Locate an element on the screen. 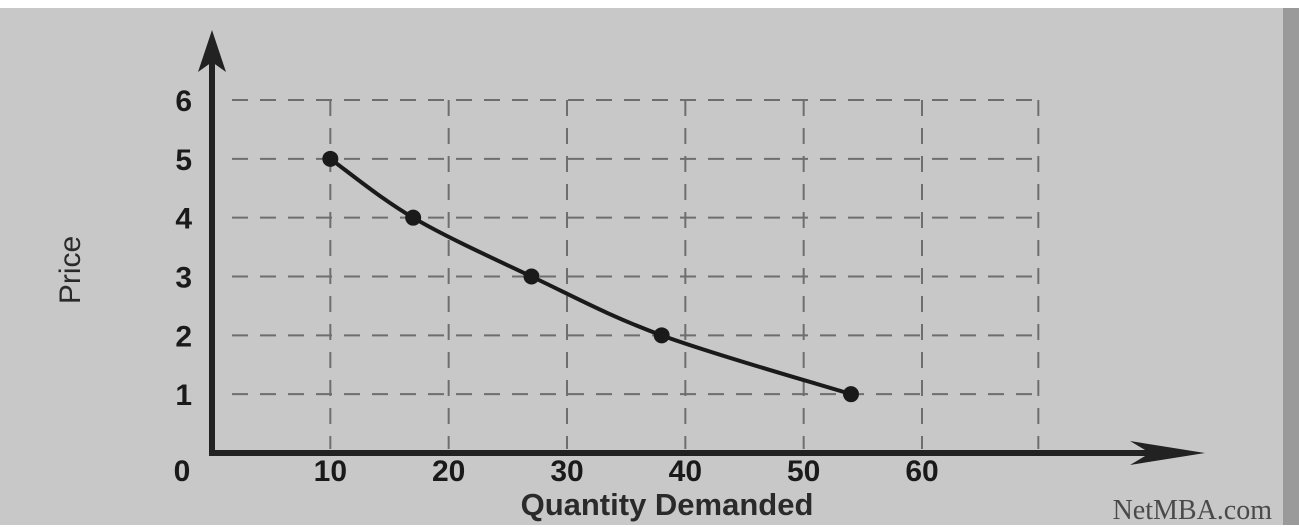 This screenshot has width=1299, height=527. x-tick-label: 30 is located at coordinates (566, 471).